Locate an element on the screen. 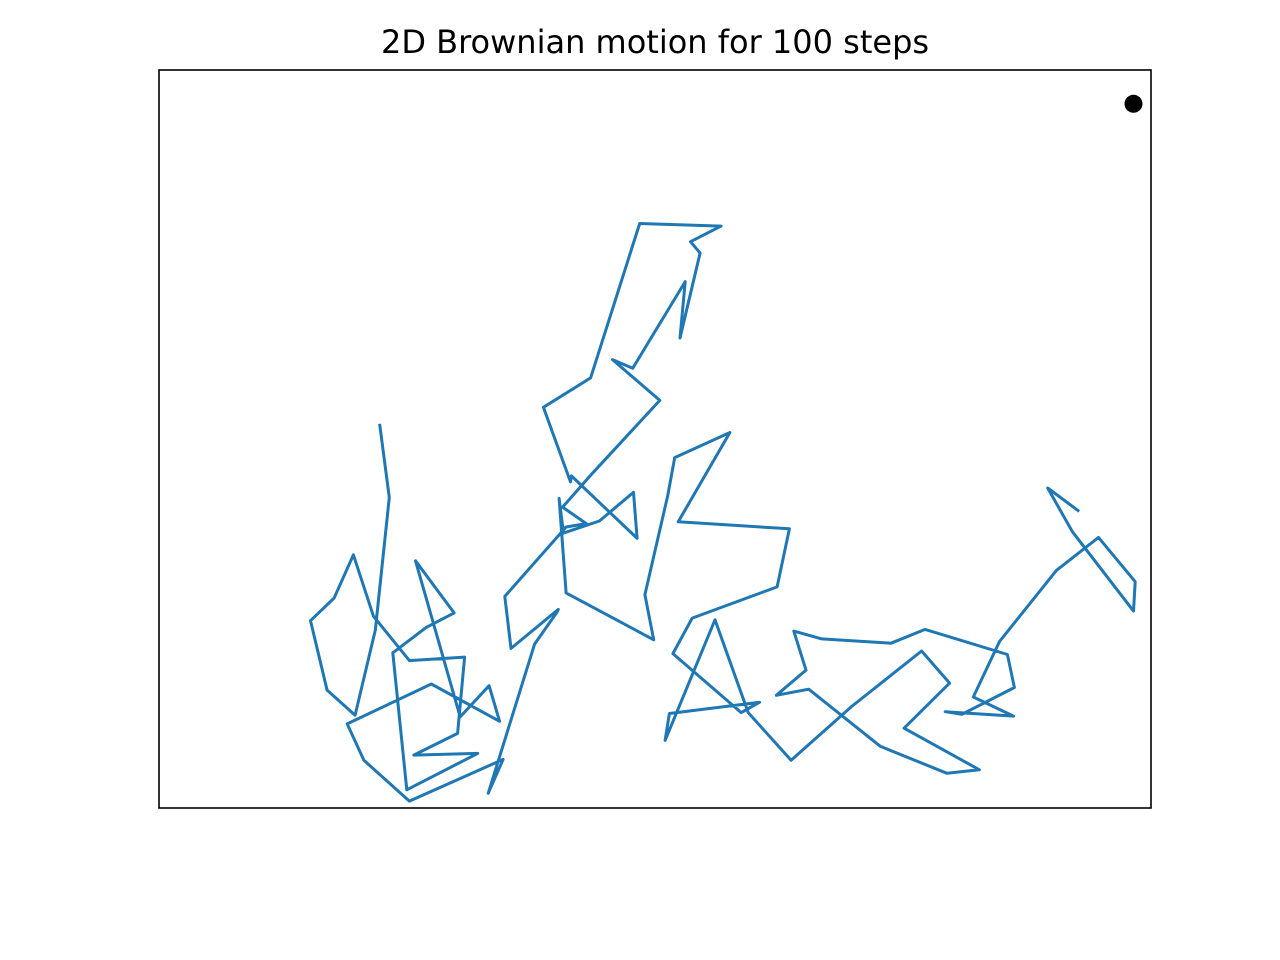 The width and height of the screenshot is (1280, 960). chart-title: 2D Brownian motion for 100 steps is located at coordinates (655, 42).